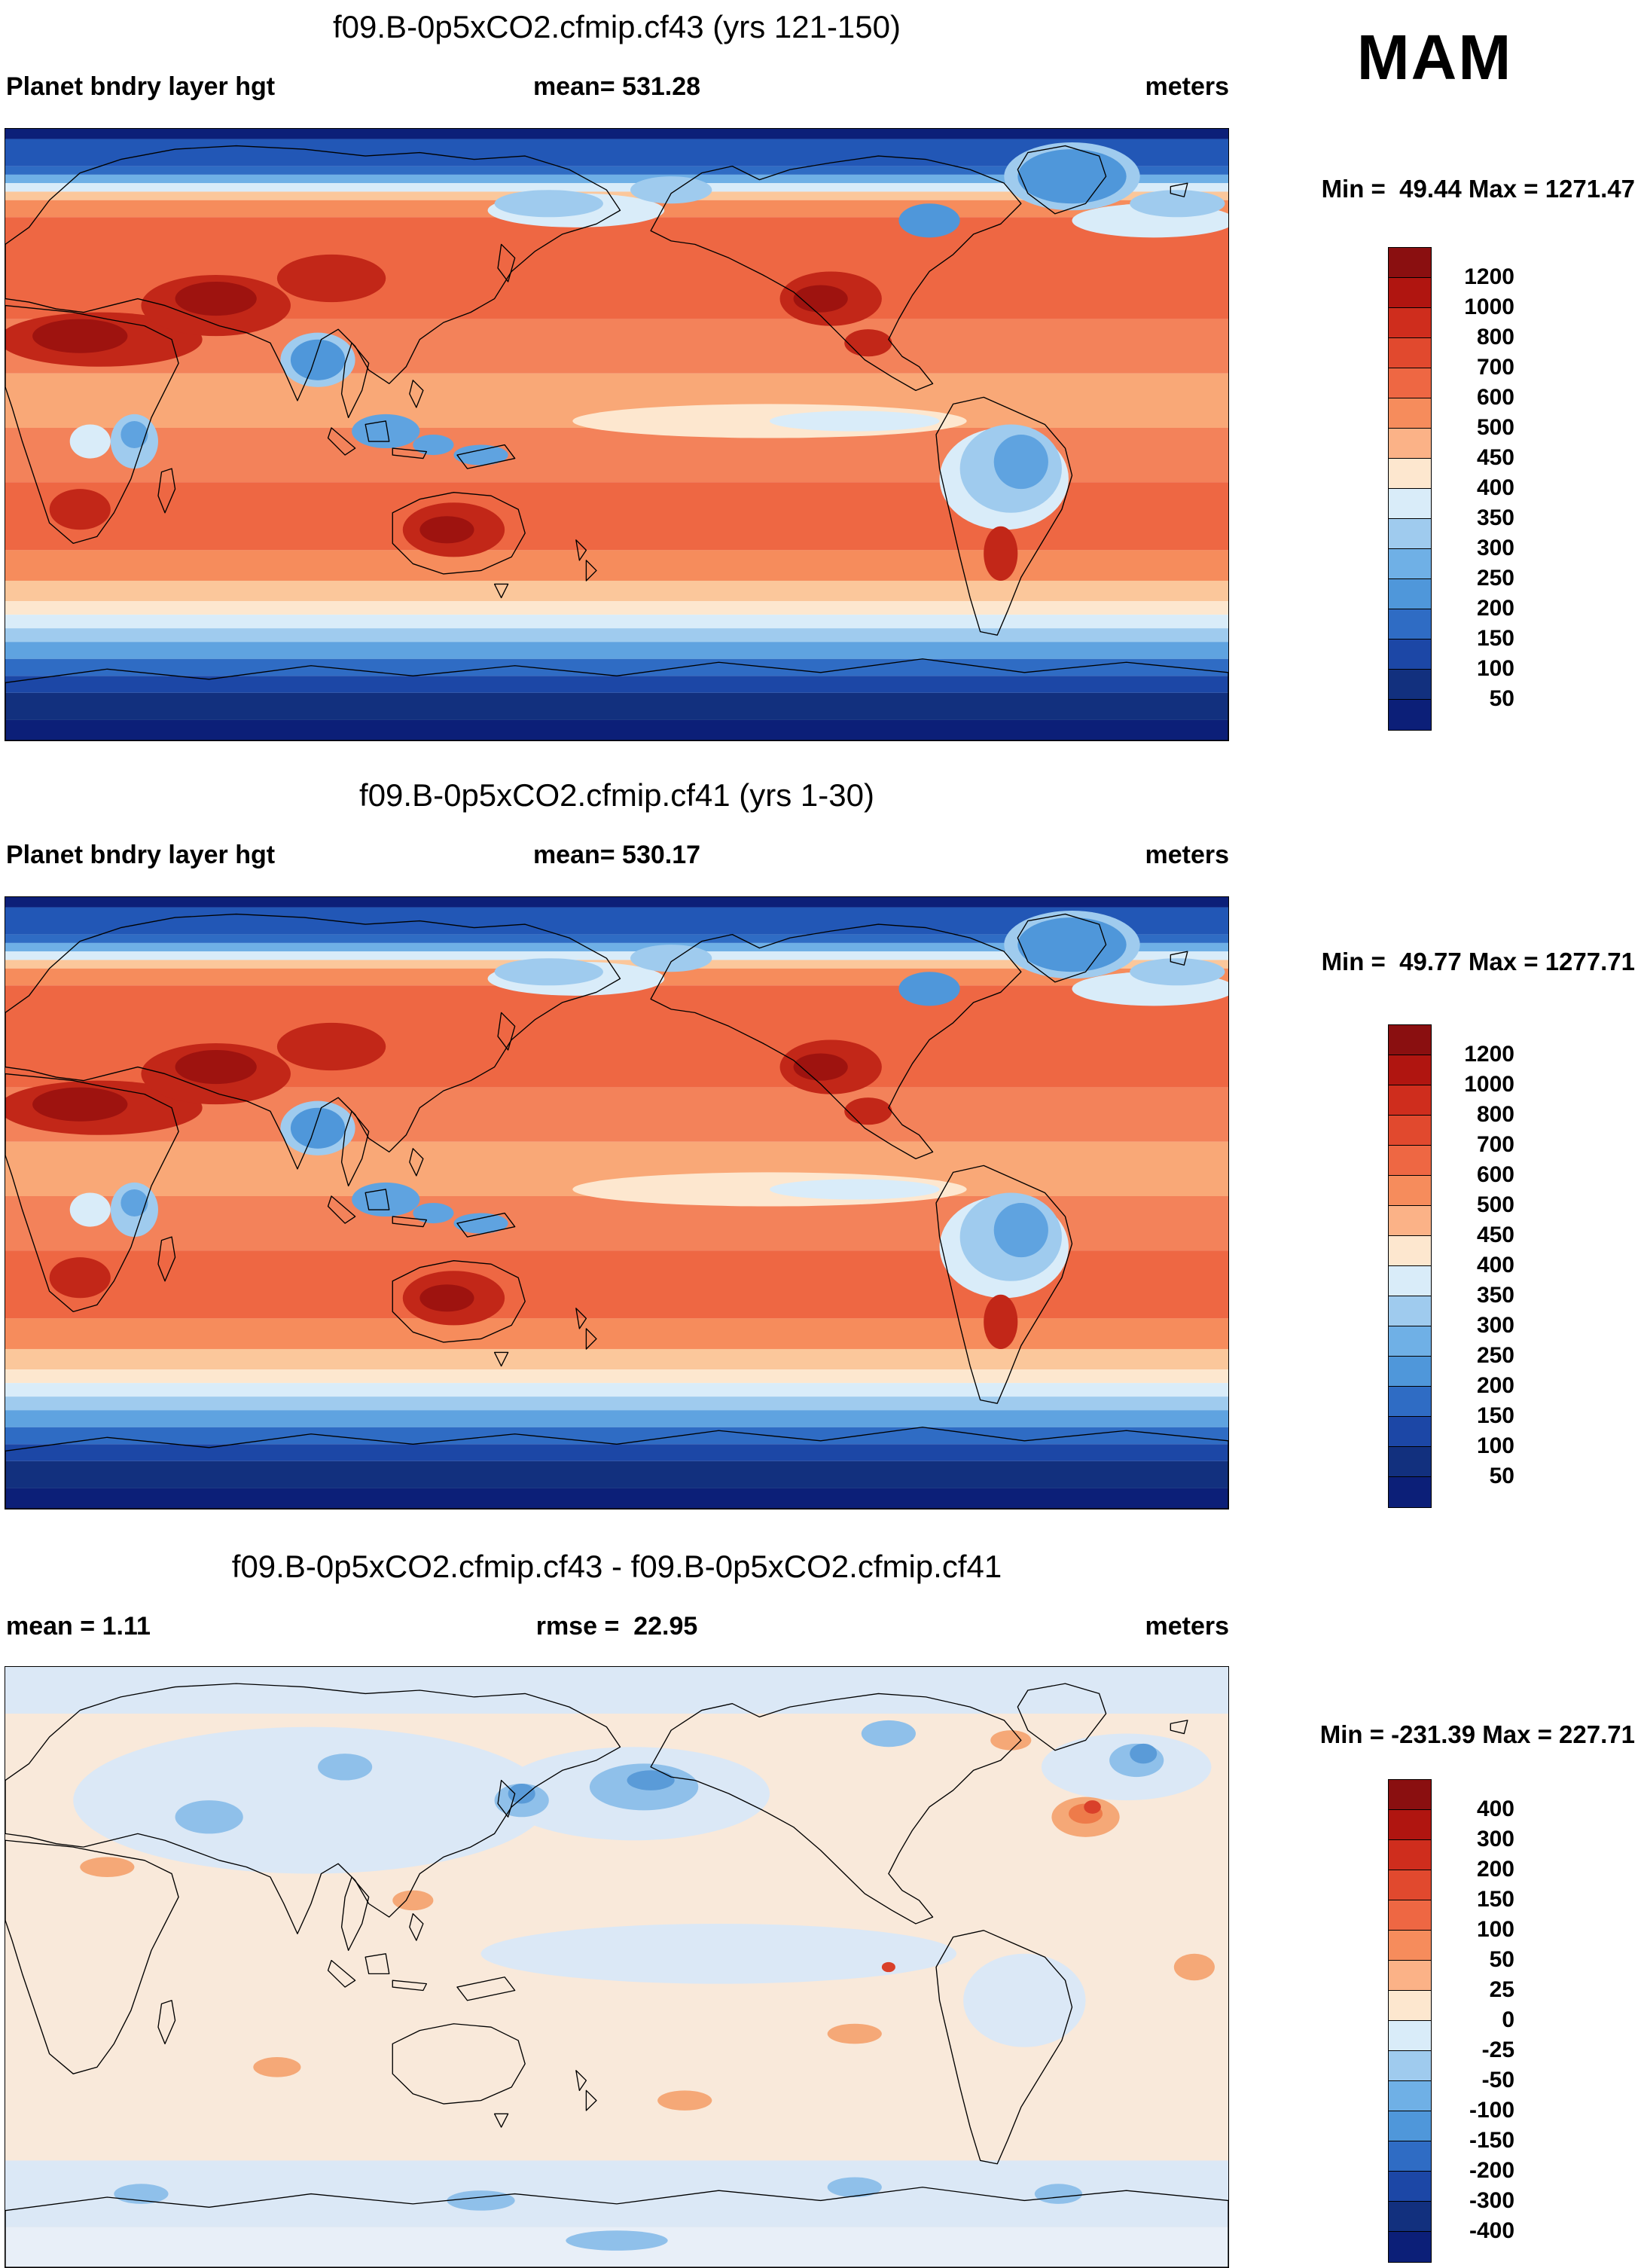 Image resolution: width=1641 pixels, height=2268 pixels. Describe the element at coordinates (616, 1626) in the screenshot. I see `panel3-rmse-label: rmse = 22.95` at that location.